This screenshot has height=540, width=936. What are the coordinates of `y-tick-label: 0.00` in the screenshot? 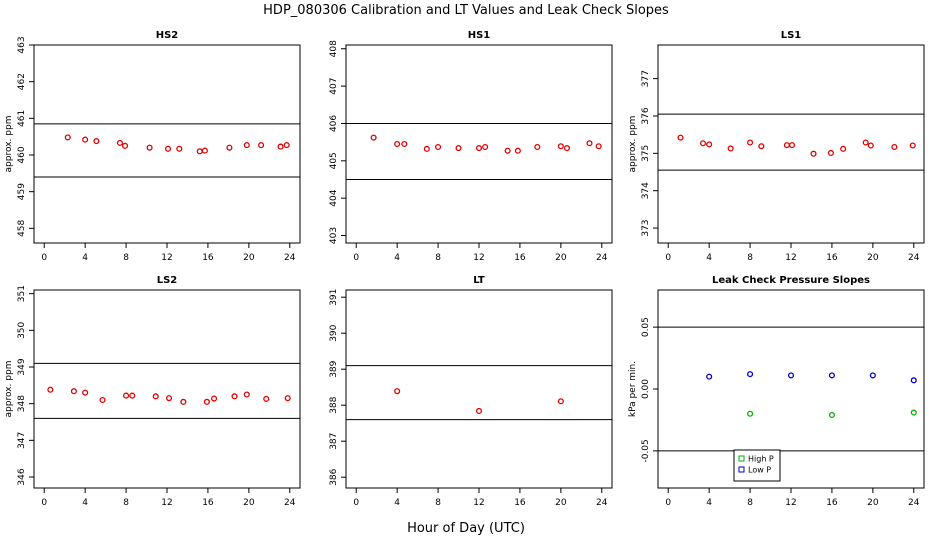 It's located at (646, 389).